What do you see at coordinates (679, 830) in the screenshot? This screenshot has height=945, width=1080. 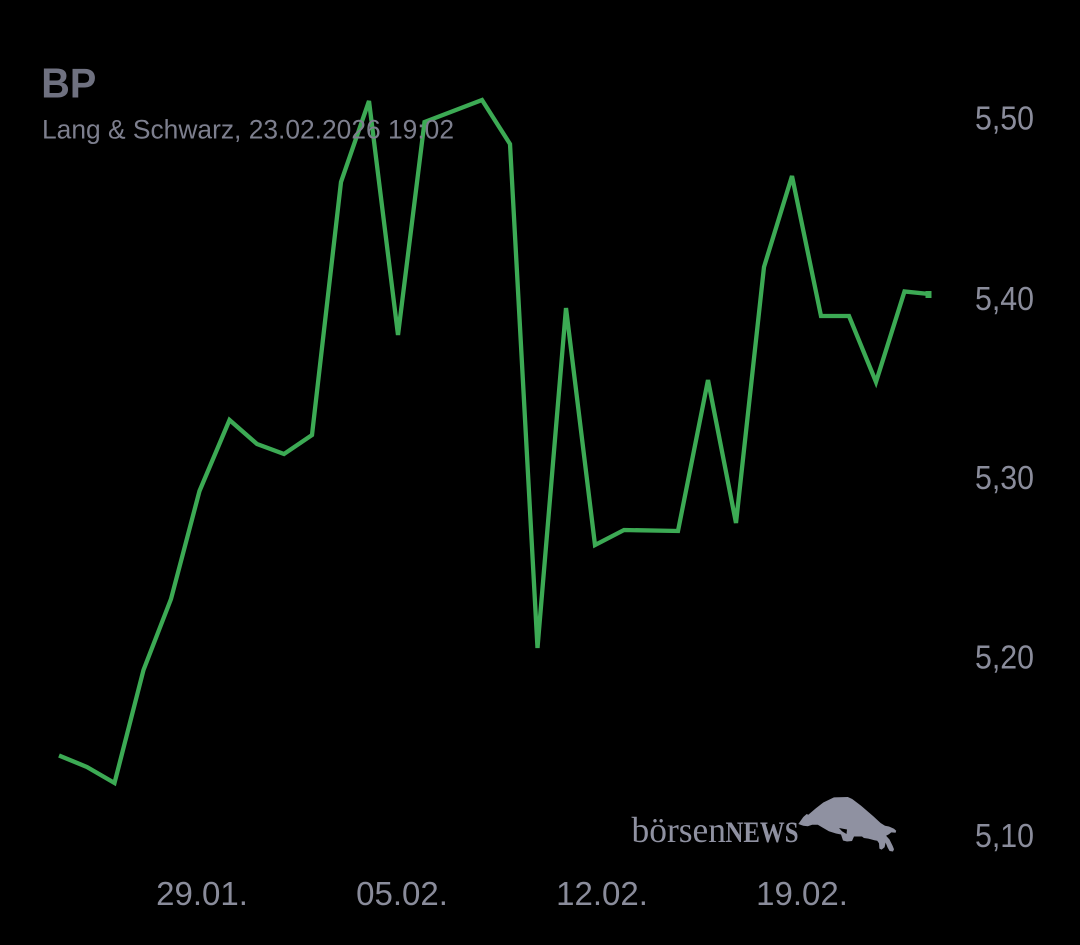 I see `svg-text: börsen` at bounding box center [679, 830].